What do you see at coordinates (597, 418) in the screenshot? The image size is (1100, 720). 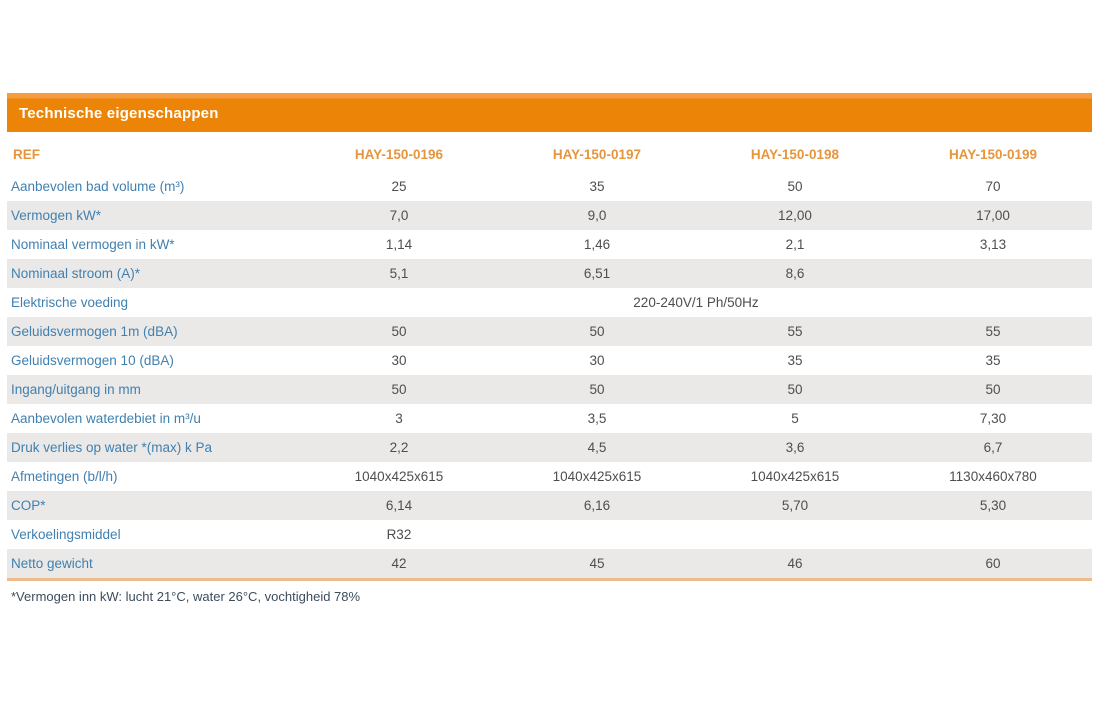 I see `row-value-1: 3,5` at bounding box center [597, 418].